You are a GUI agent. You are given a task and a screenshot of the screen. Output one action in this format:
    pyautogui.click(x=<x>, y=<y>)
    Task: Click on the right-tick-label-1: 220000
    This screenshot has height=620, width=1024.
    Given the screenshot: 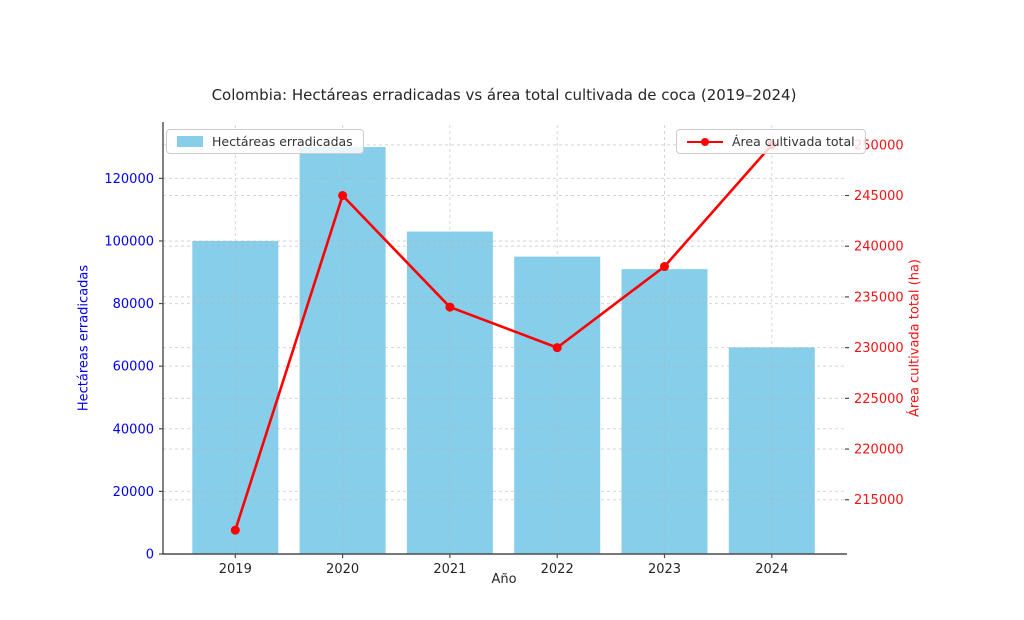 What is the action you would take?
    pyautogui.click(x=879, y=450)
    